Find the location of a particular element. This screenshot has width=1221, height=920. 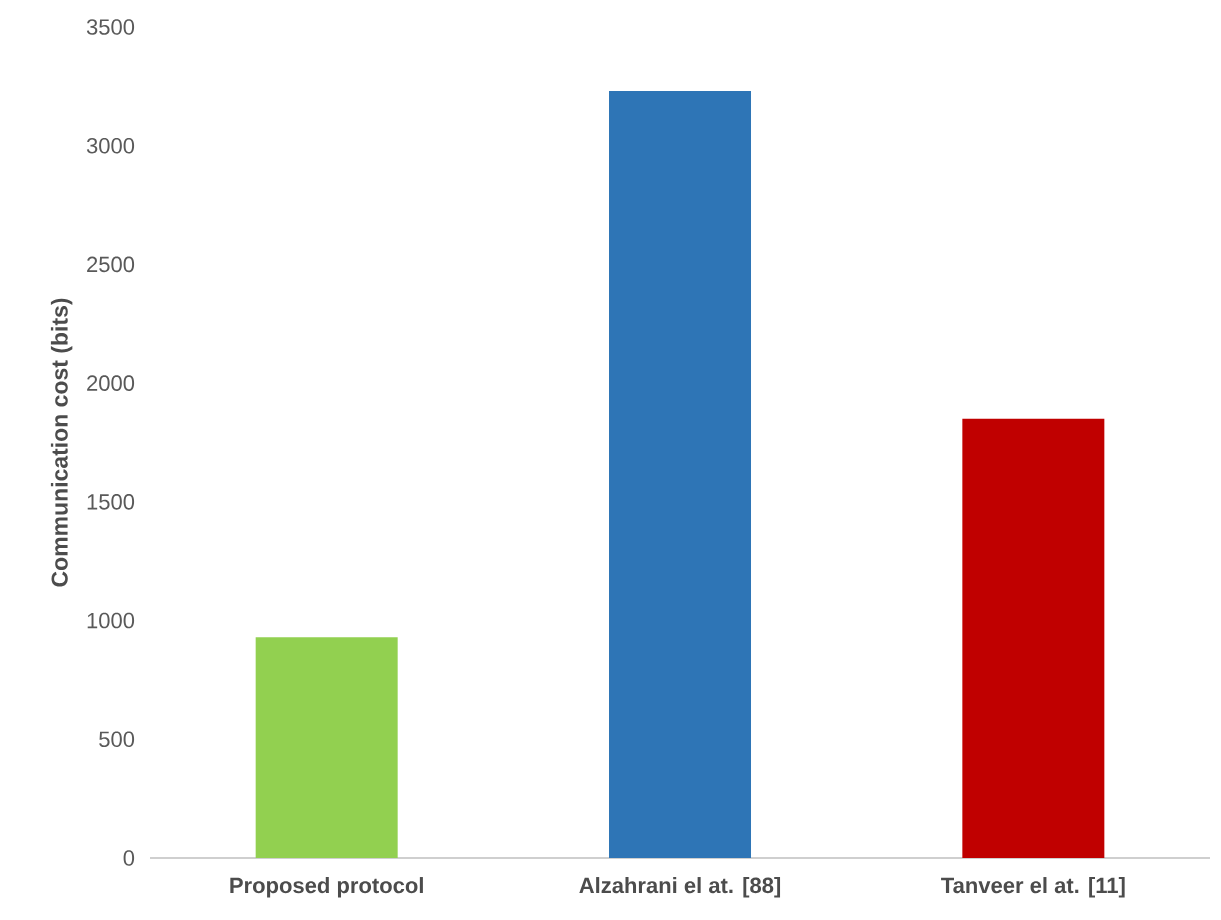

y-tick-label: 0 is located at coordinates (129, 858).